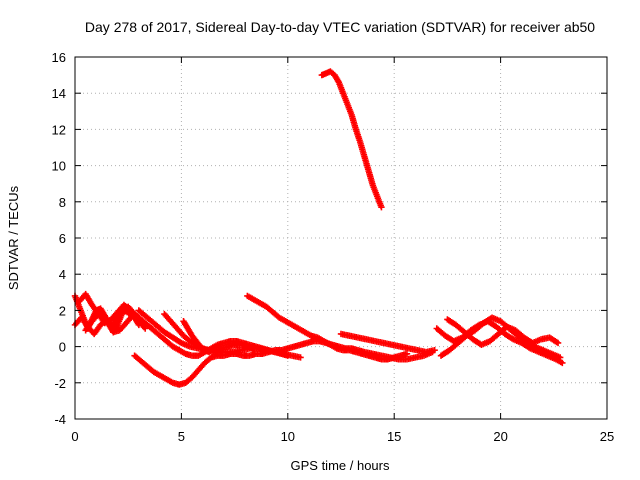 This screenshot has width=640, height=480. Describe the element at coordinates (59, 166) in the screenshot. I see `y-tick-label: 10` at that location.